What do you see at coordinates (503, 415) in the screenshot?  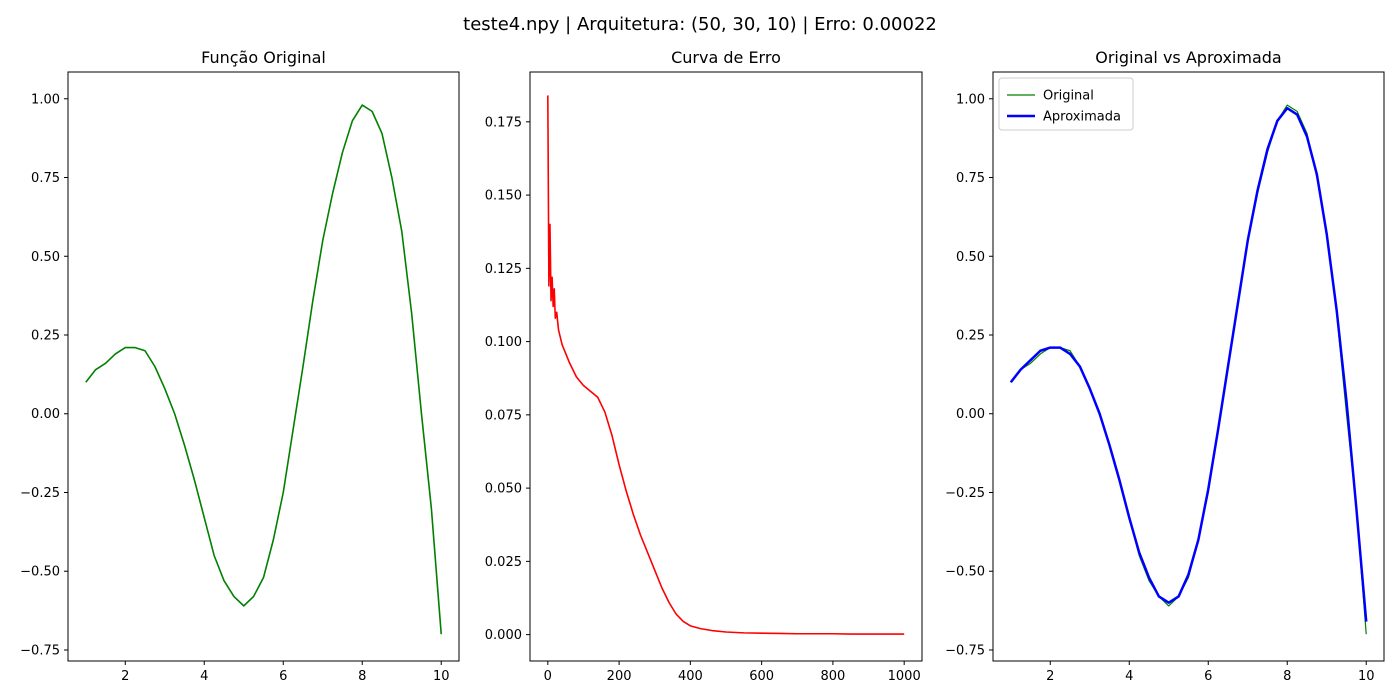 I see `y-tick-label: 0.075` at bounding box center [503, 415].